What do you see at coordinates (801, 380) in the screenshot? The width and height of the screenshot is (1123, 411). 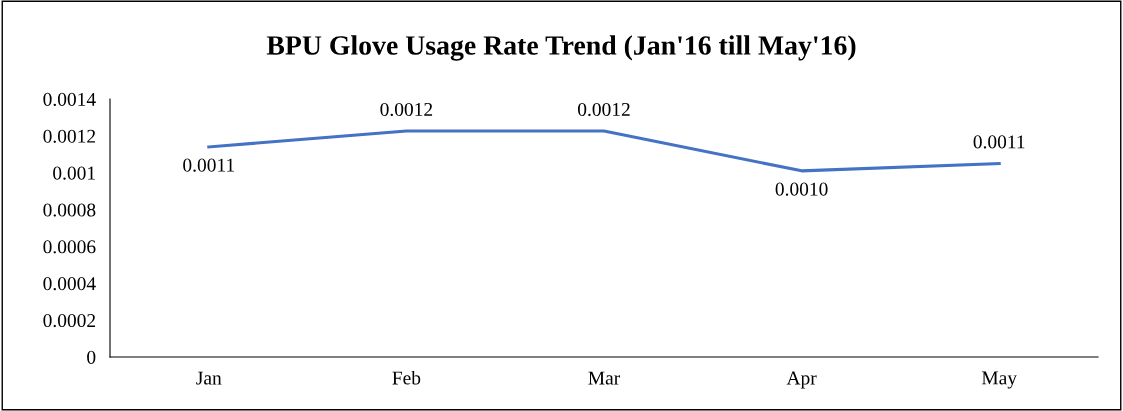 I see `x-tick-label: Apr` at bounding box center [801, 380].